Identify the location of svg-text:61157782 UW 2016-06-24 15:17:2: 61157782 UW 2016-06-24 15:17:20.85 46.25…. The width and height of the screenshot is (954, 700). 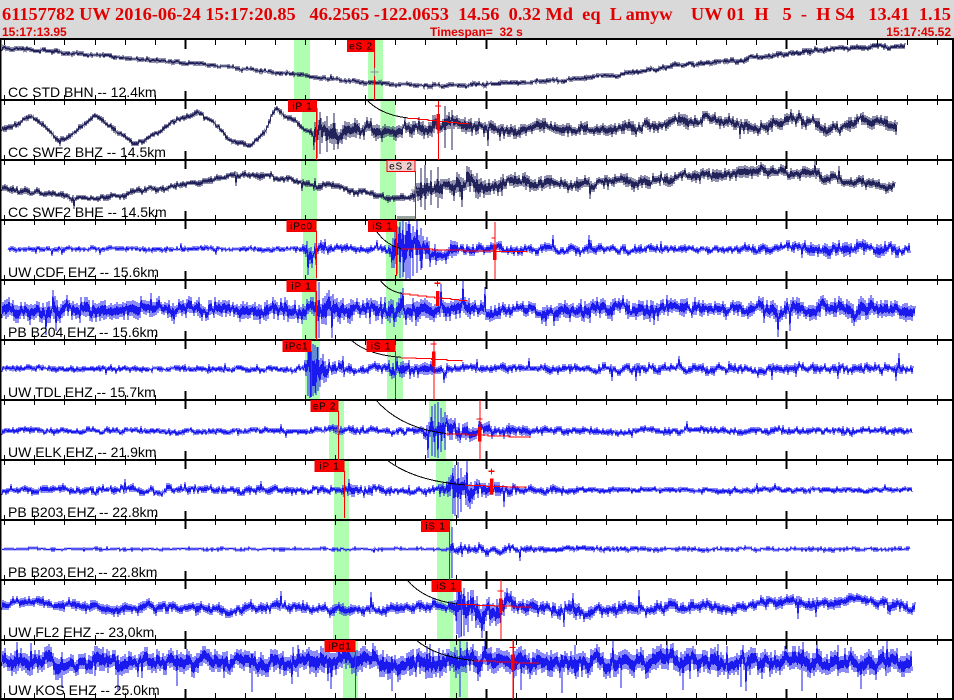
(476, 14).